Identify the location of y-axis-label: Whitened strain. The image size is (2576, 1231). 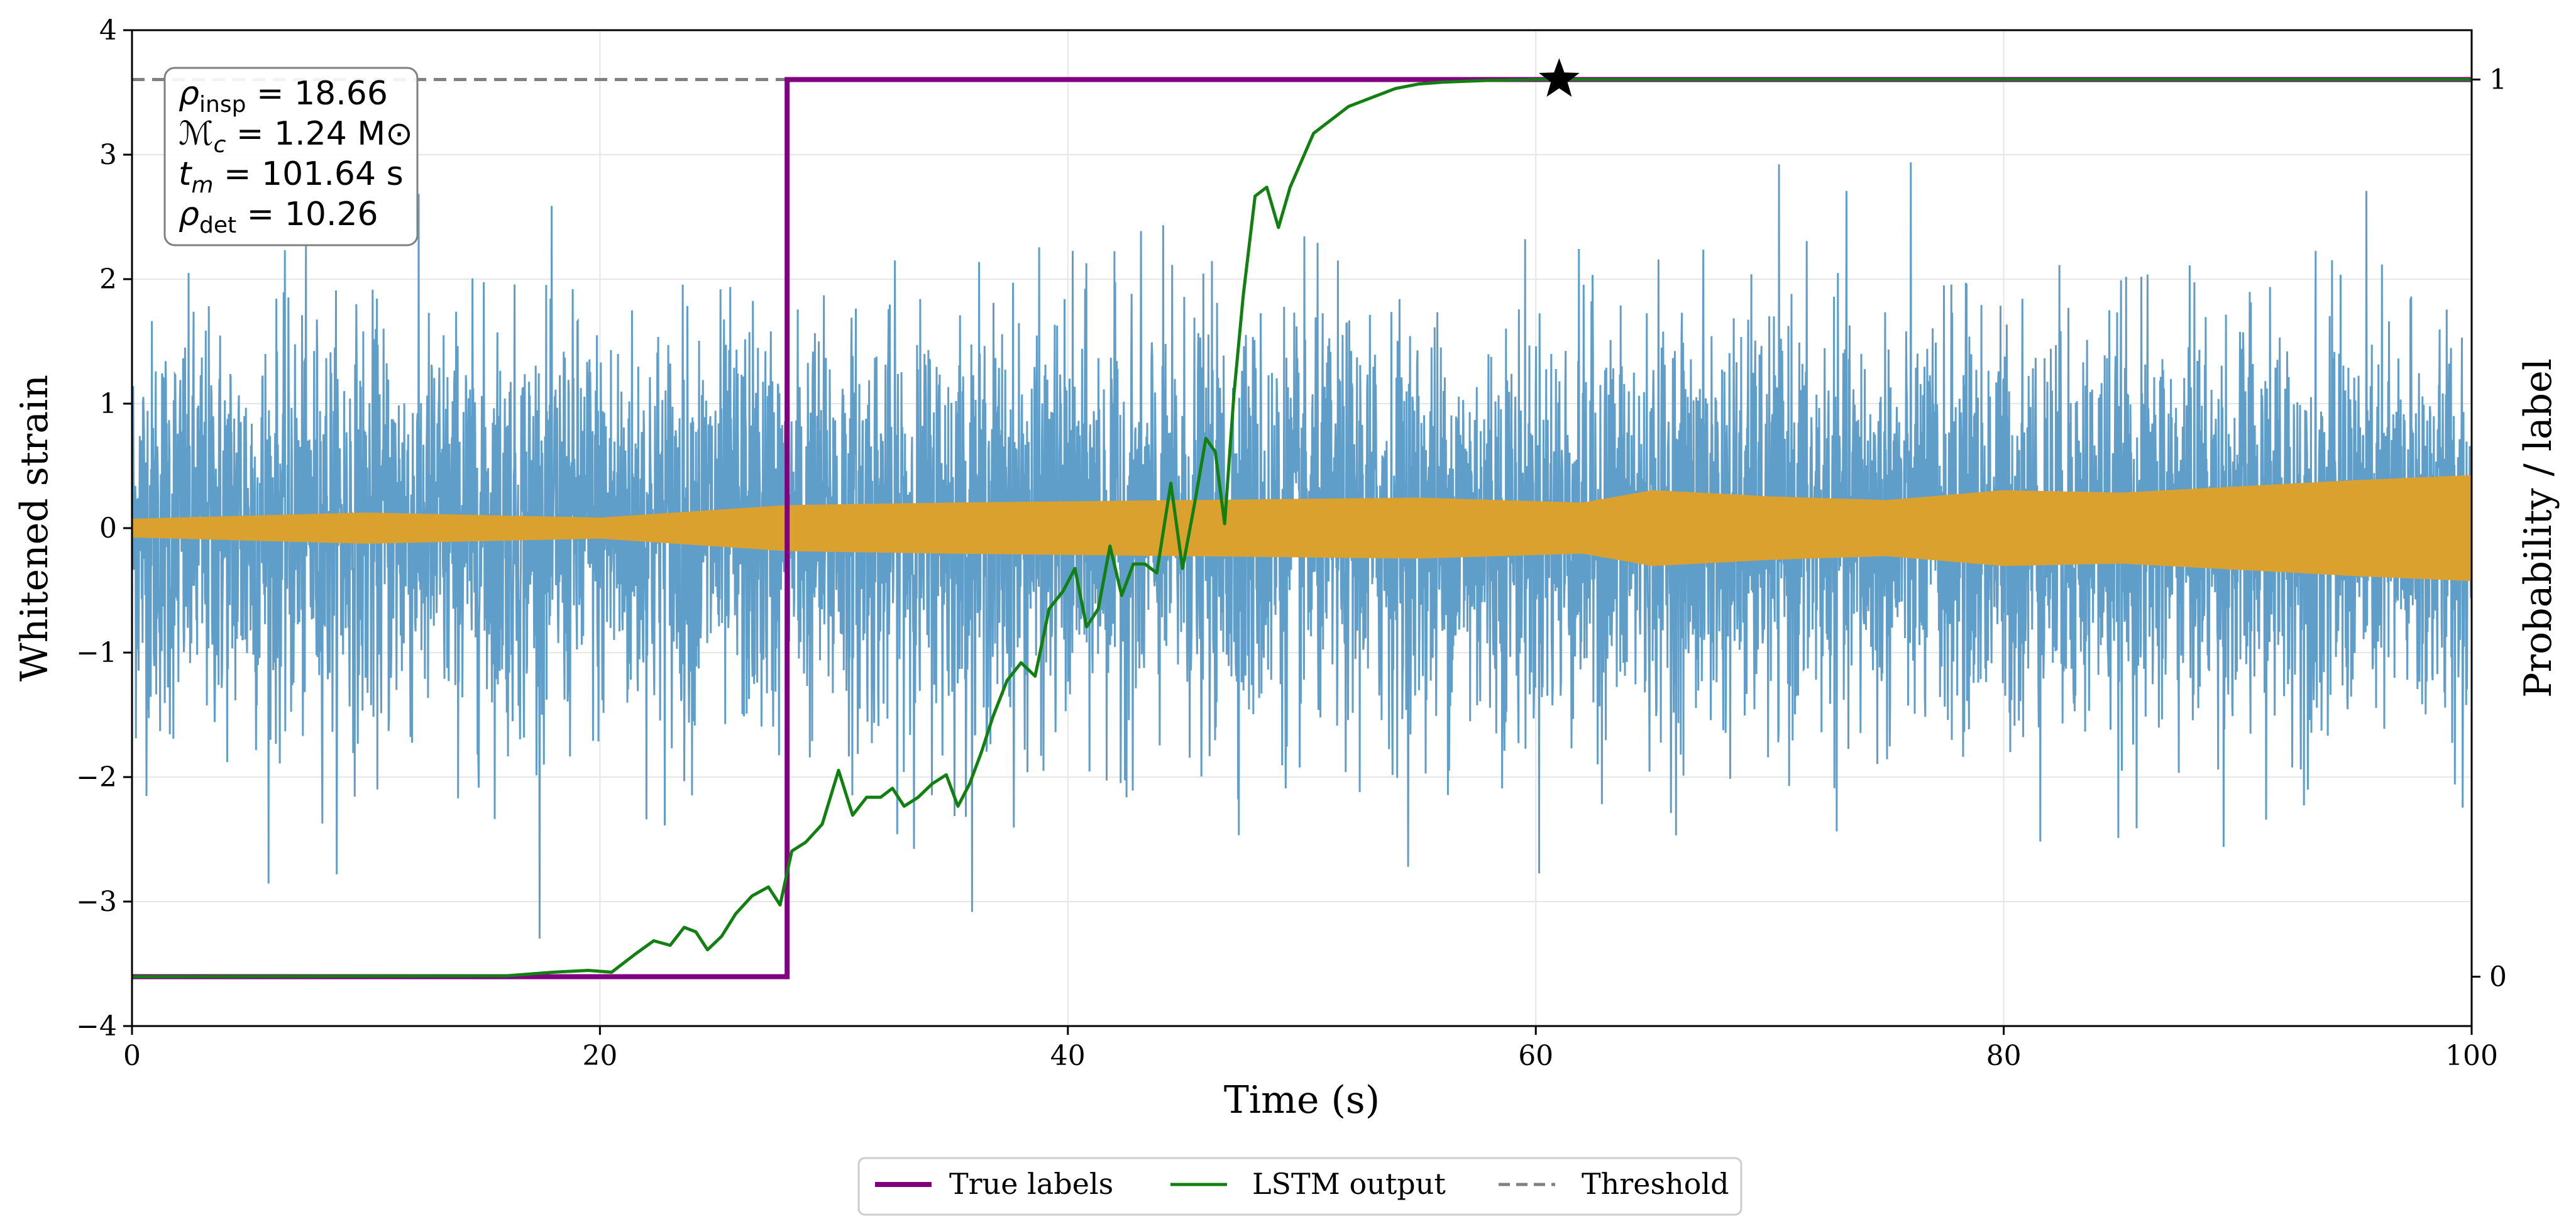
(35, 528).